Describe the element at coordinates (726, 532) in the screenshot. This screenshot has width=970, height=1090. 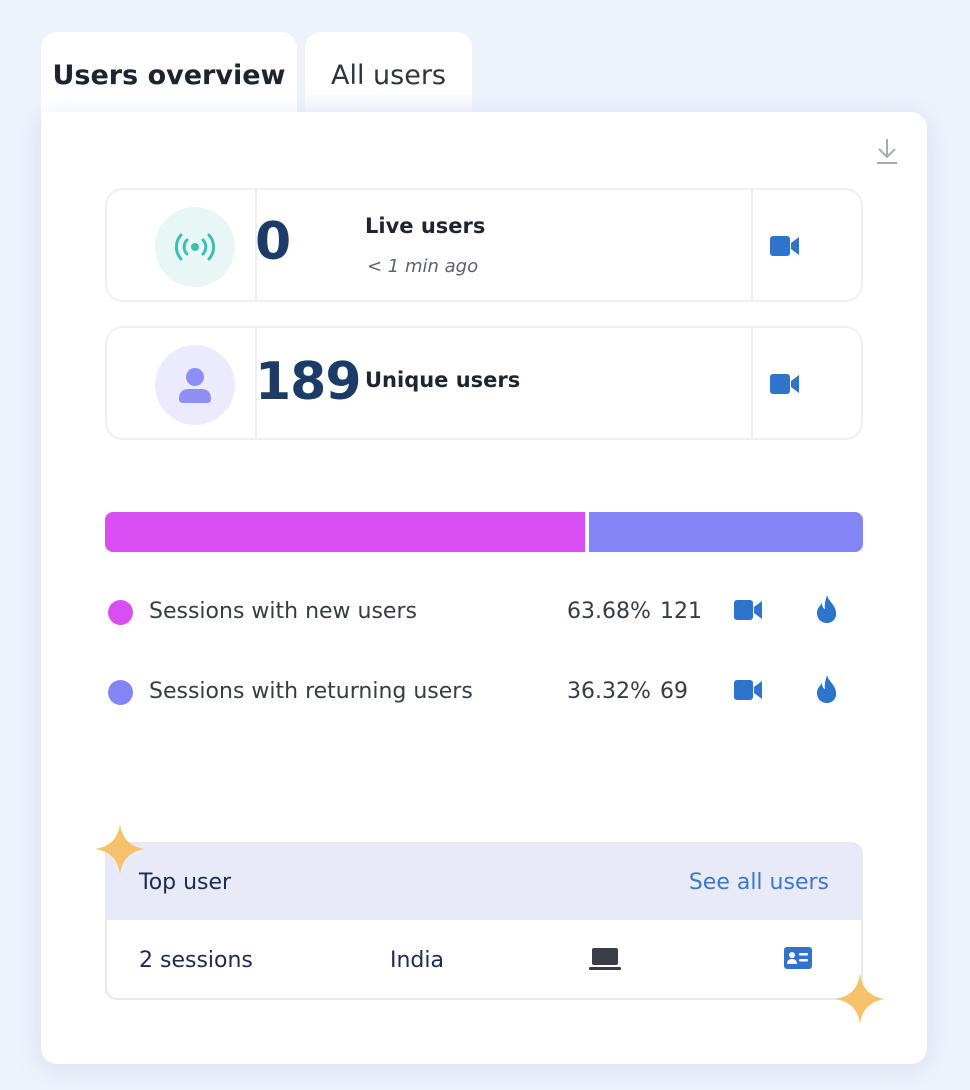
I see `returning-users-sessions-bar` at that location.